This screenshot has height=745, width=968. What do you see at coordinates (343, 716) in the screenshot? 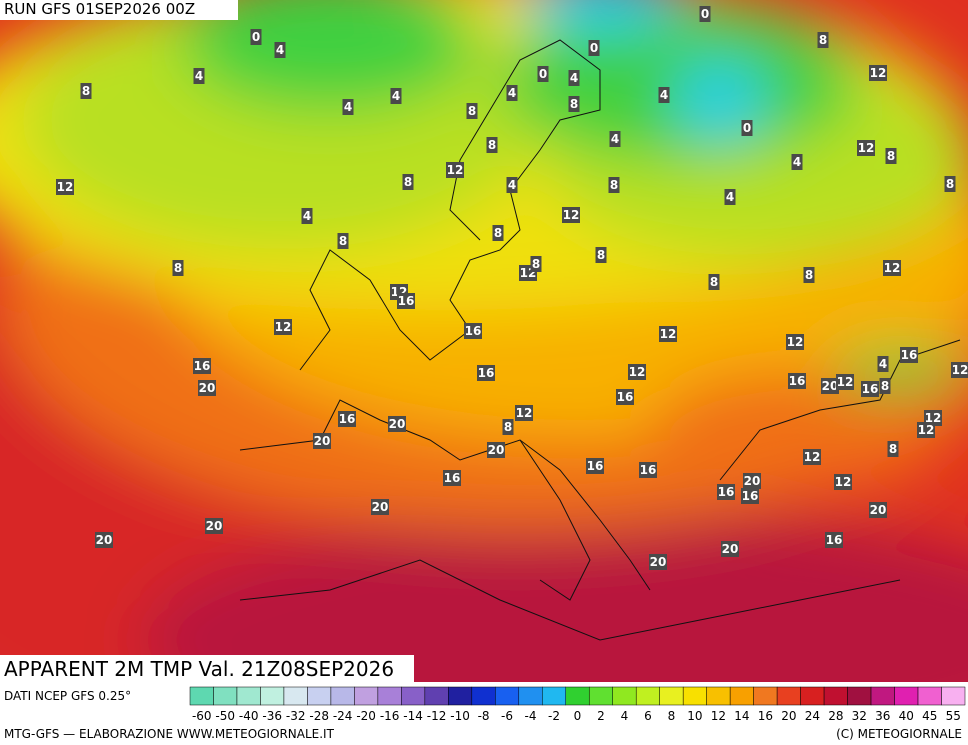
I see `colorbar-tick-label: -24` at bounding box center [343, 716].